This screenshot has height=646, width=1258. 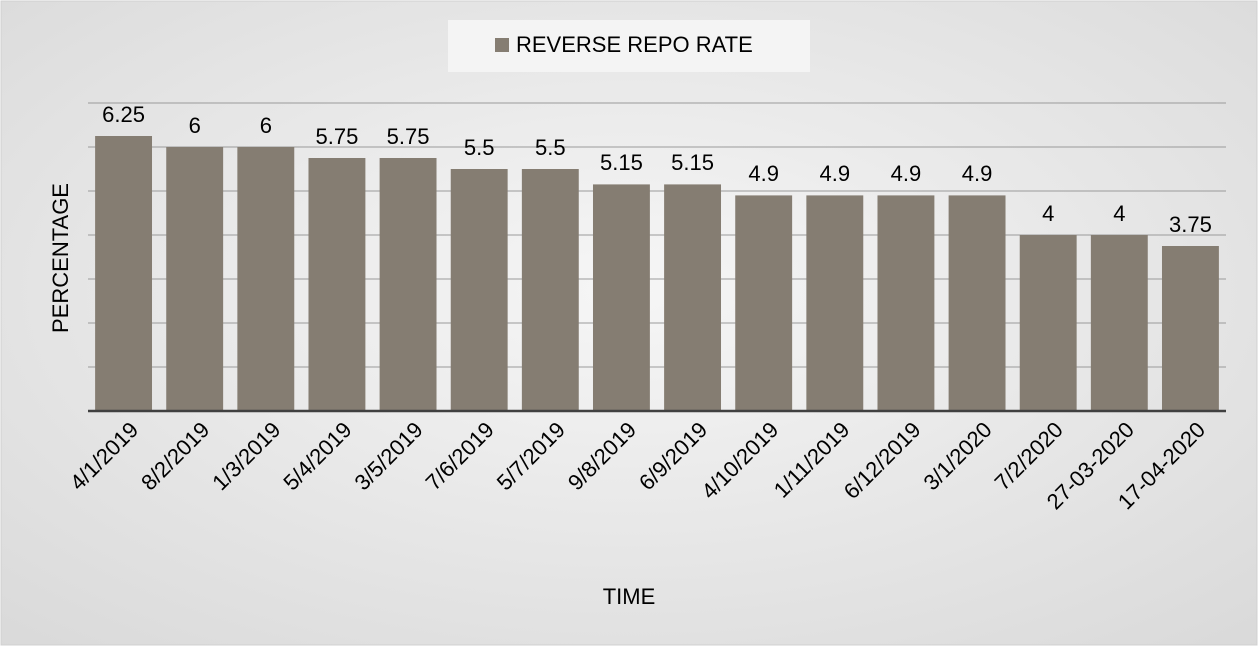 I want to click on data-label: 3.75, so click(x=1190, y=224).